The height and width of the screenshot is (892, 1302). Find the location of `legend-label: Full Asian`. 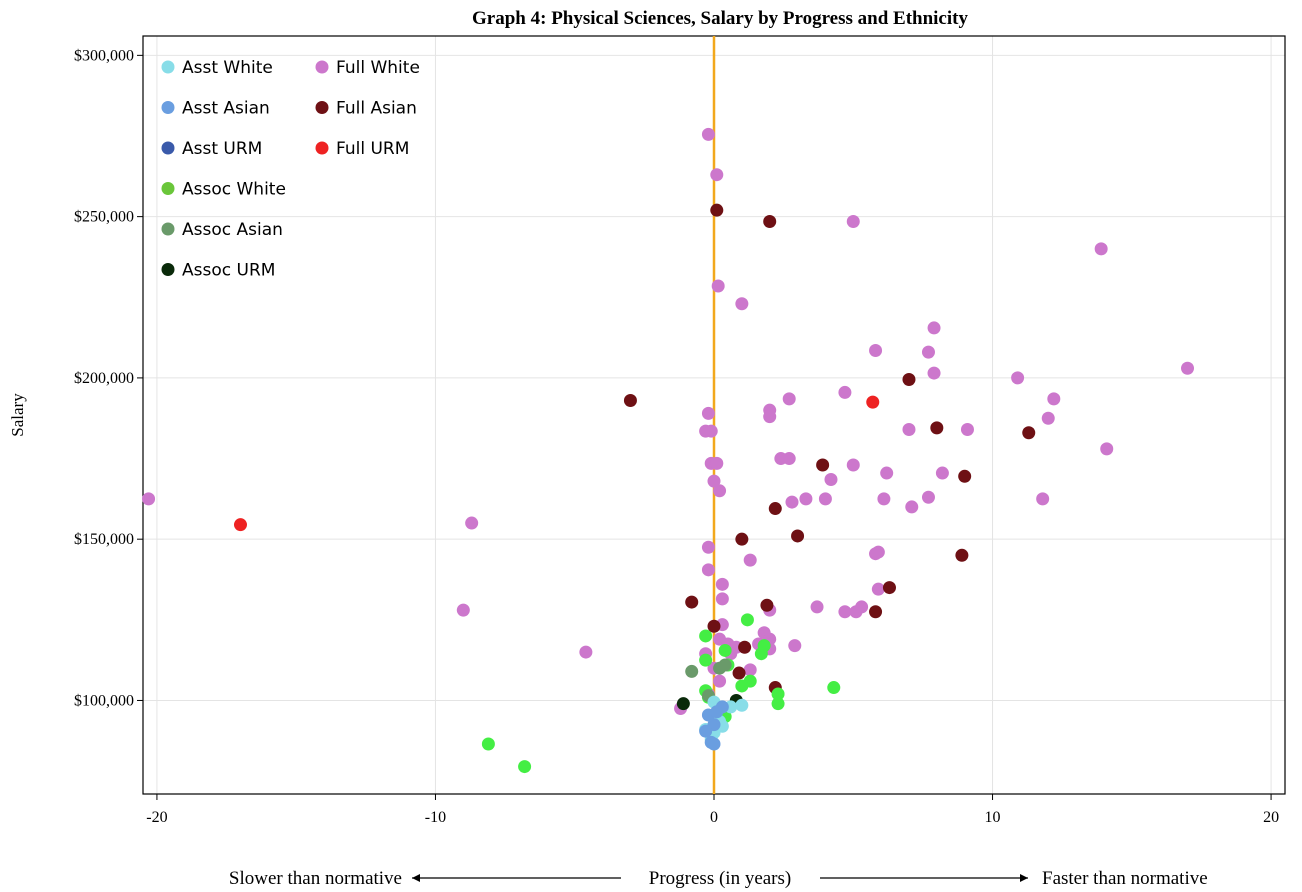

legend-label: Full Asian is located at coordinates (376, 109).